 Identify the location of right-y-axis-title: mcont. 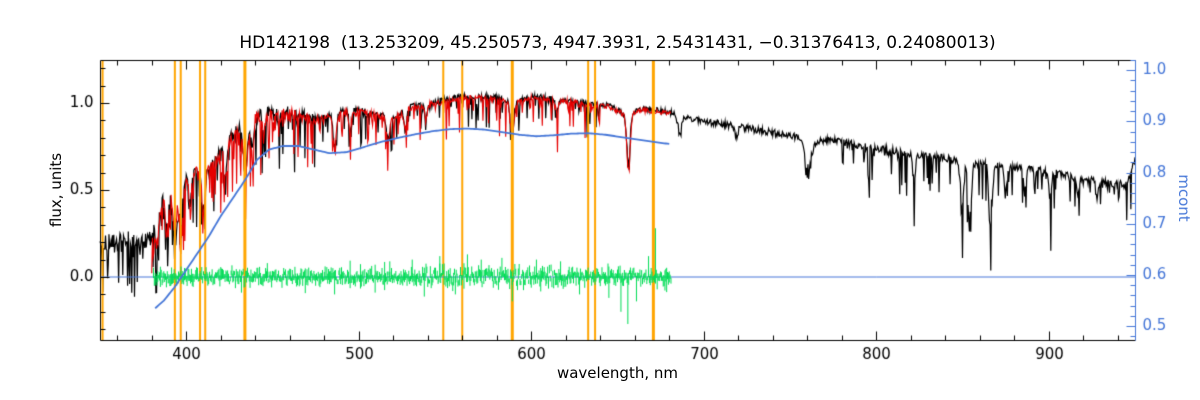
(1184, 198).